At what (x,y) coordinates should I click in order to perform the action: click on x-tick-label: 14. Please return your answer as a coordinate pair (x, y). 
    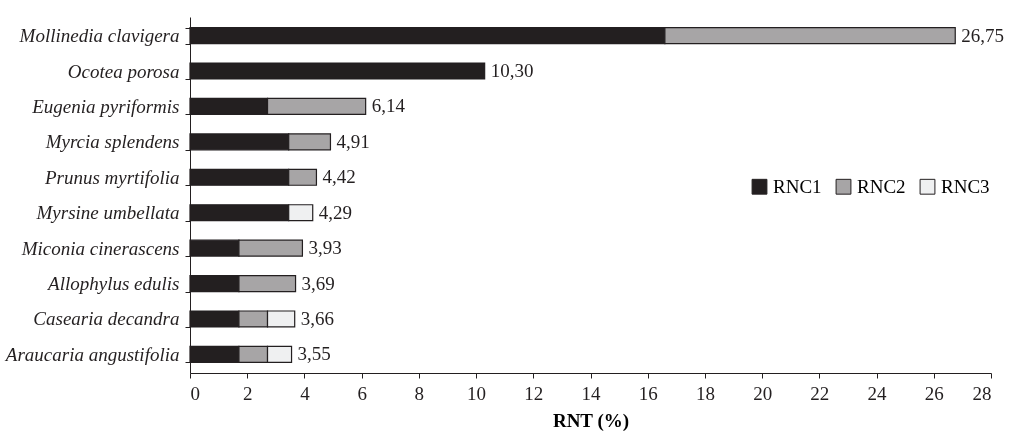
    Looking at the image, I should click on (591, 393).